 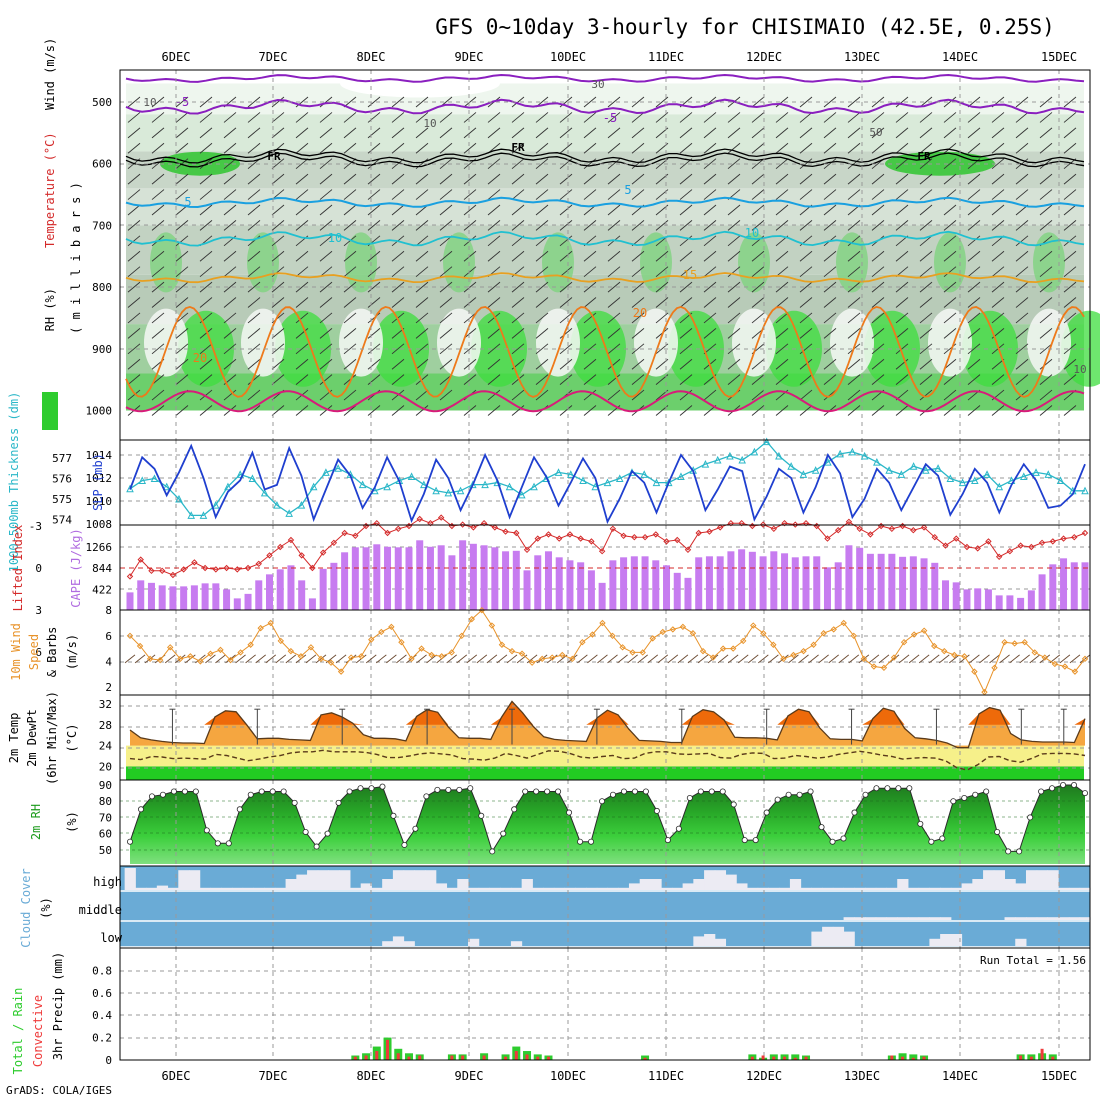 I want to click on date-label: 12DEC, so click(x=764, y=57).